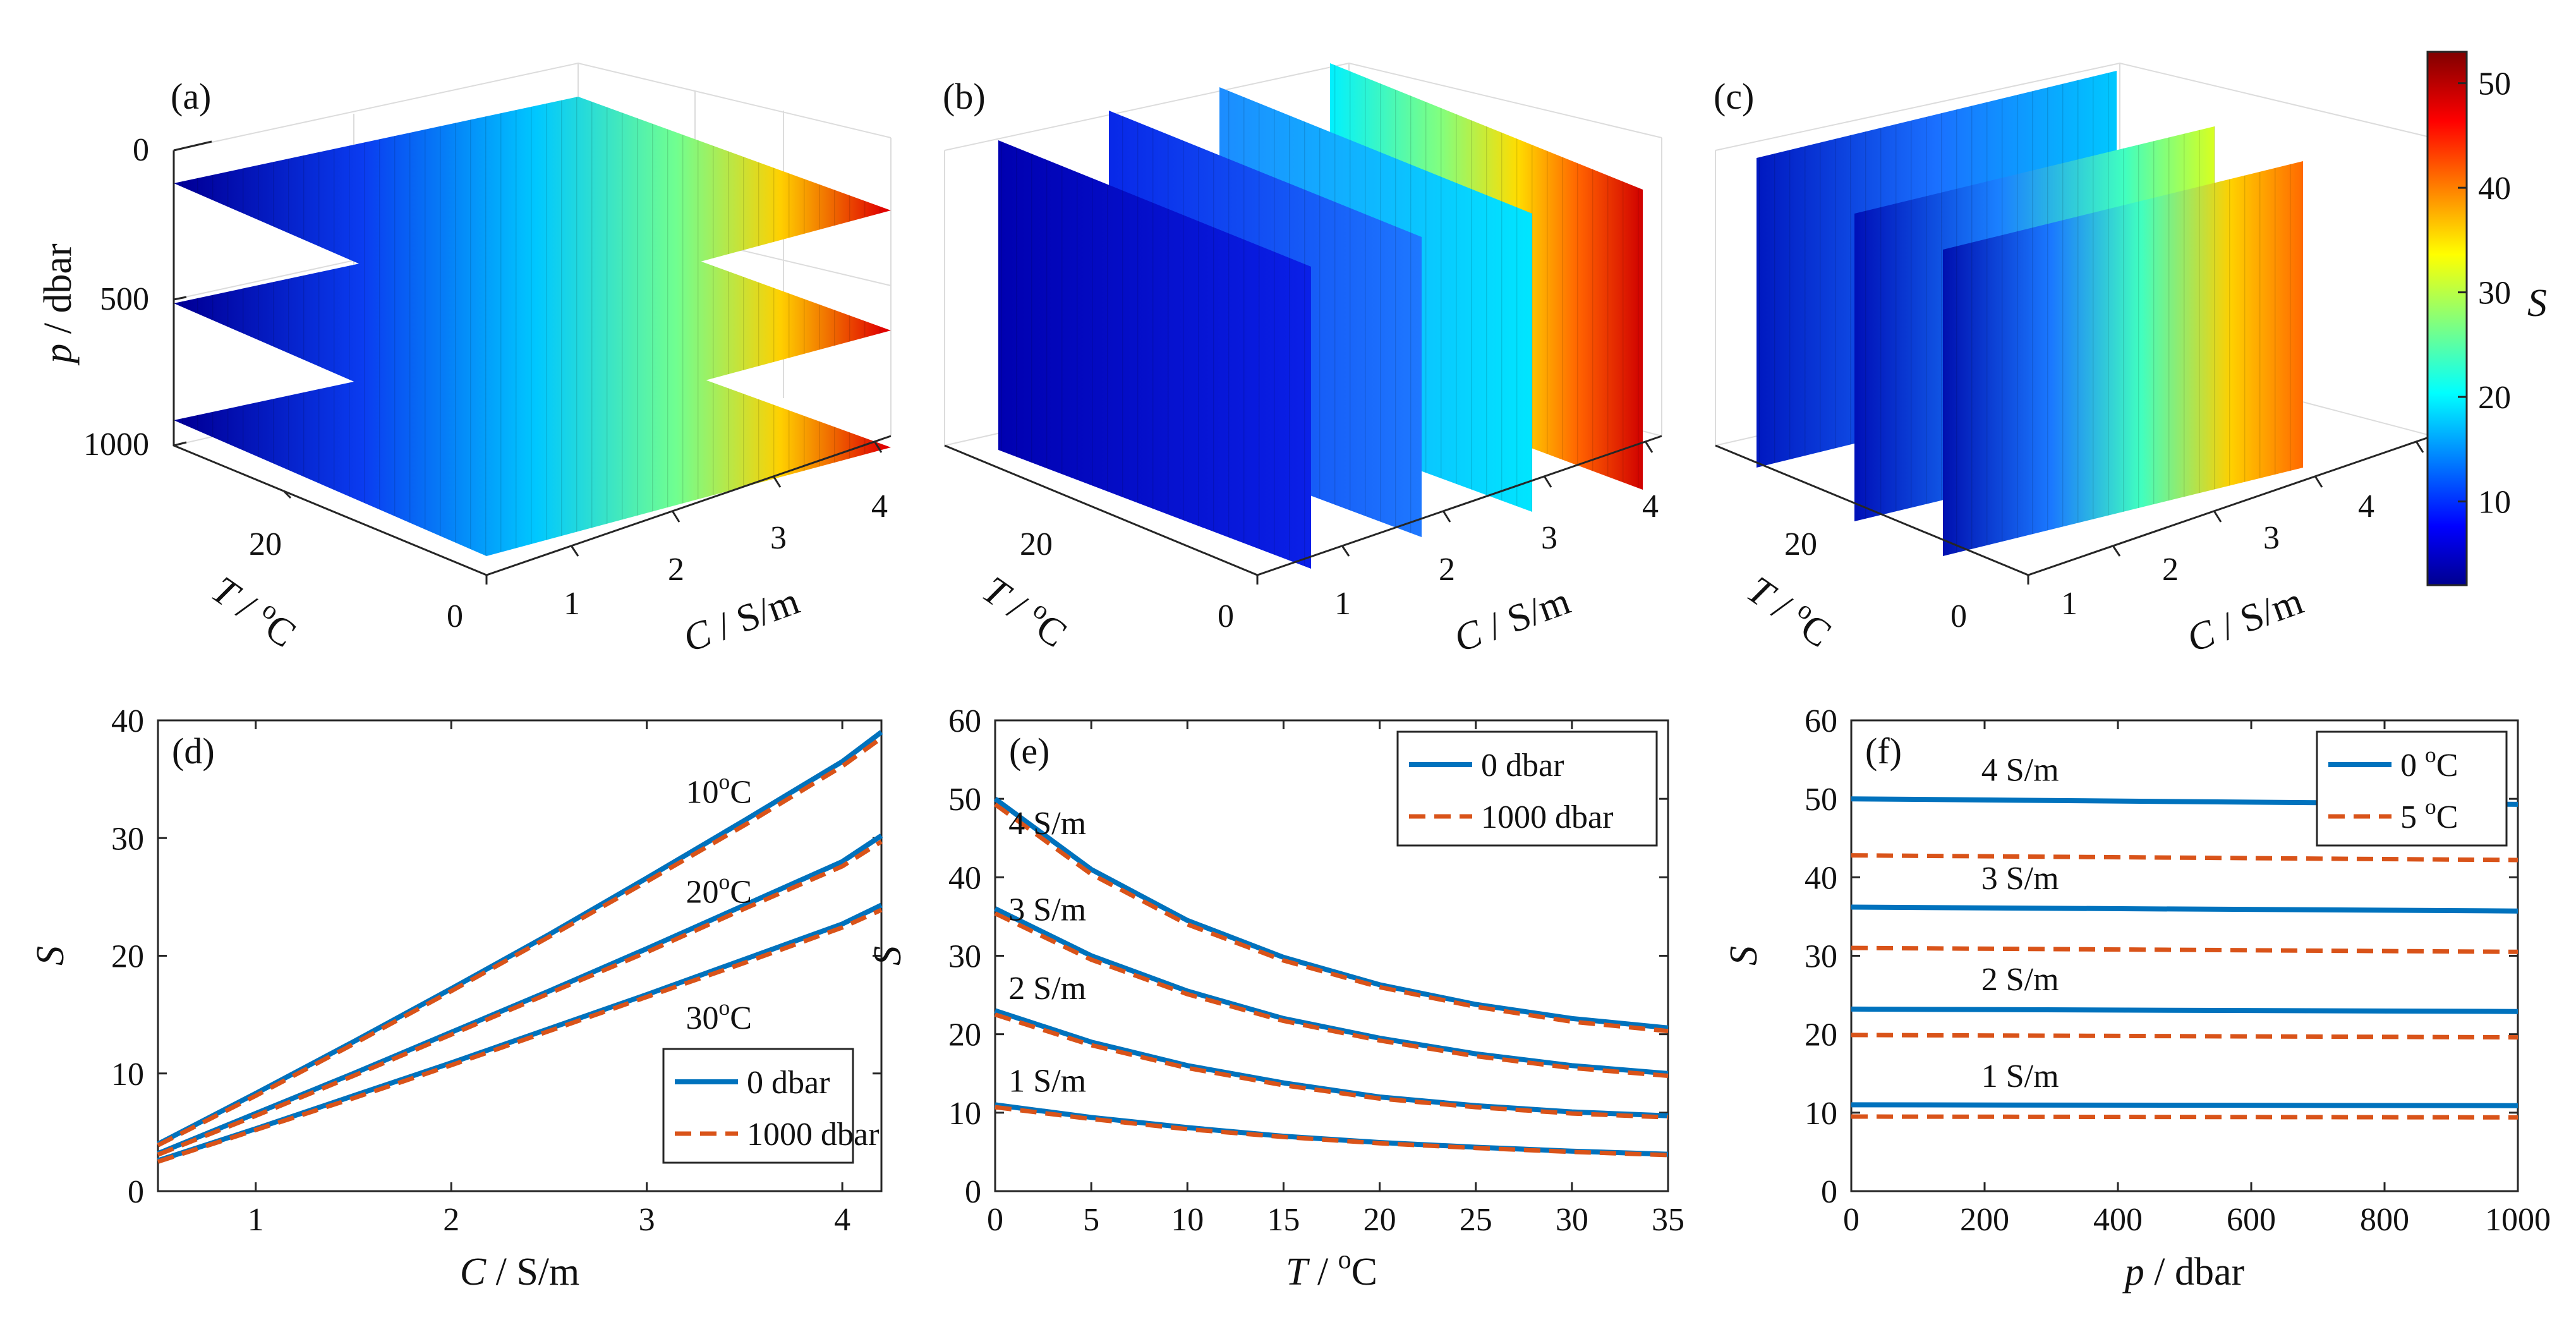 The image size is (2576, 1327). Describe the element at coordinates (532, 445) in the screenshot. I see `panel-a-slice-p1000` at that location.